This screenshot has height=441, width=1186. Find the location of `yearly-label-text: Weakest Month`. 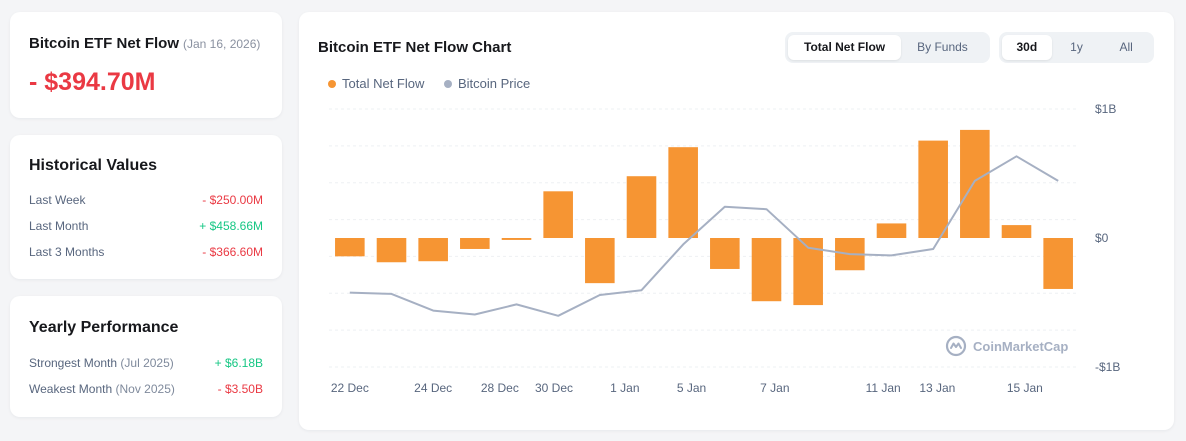

yearly-label-text: Weakest Month is located at coordinates (71, 389).